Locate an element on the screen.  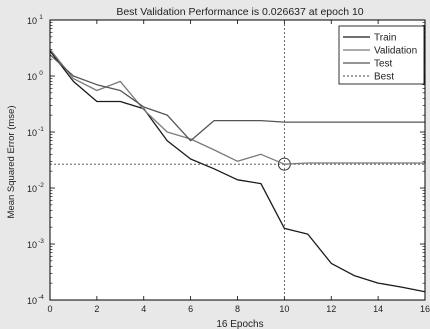
x-tick-label-8: 16 is located at coordinates (425, 309).